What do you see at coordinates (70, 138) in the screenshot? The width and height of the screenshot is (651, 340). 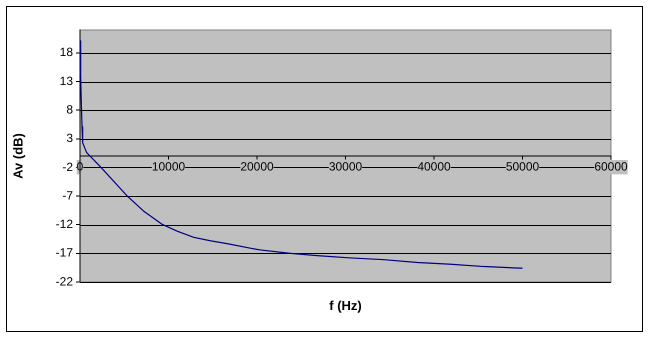 I see `y-tick-label: 3` at bounding box center [70, 138].